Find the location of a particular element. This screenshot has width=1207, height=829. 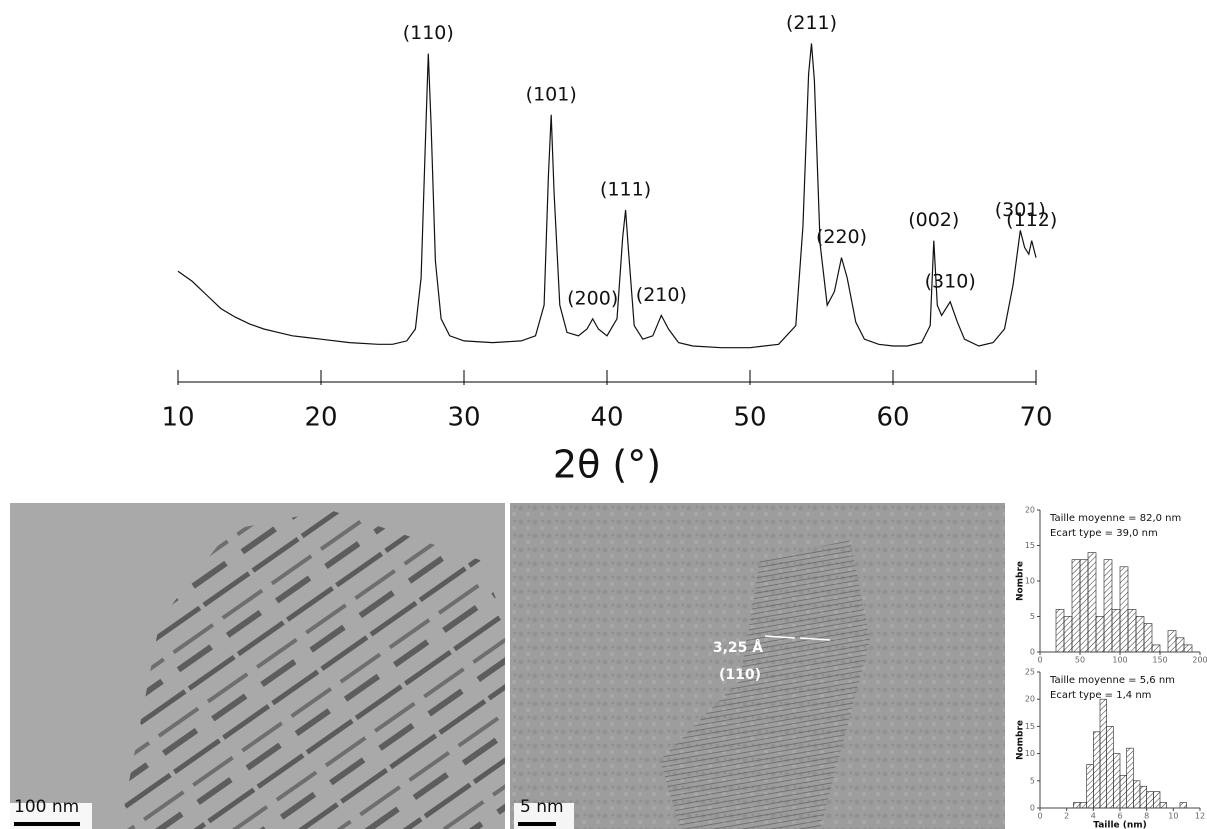

x-axis-title: 2θ (°) is located at coordinates (607, 465).